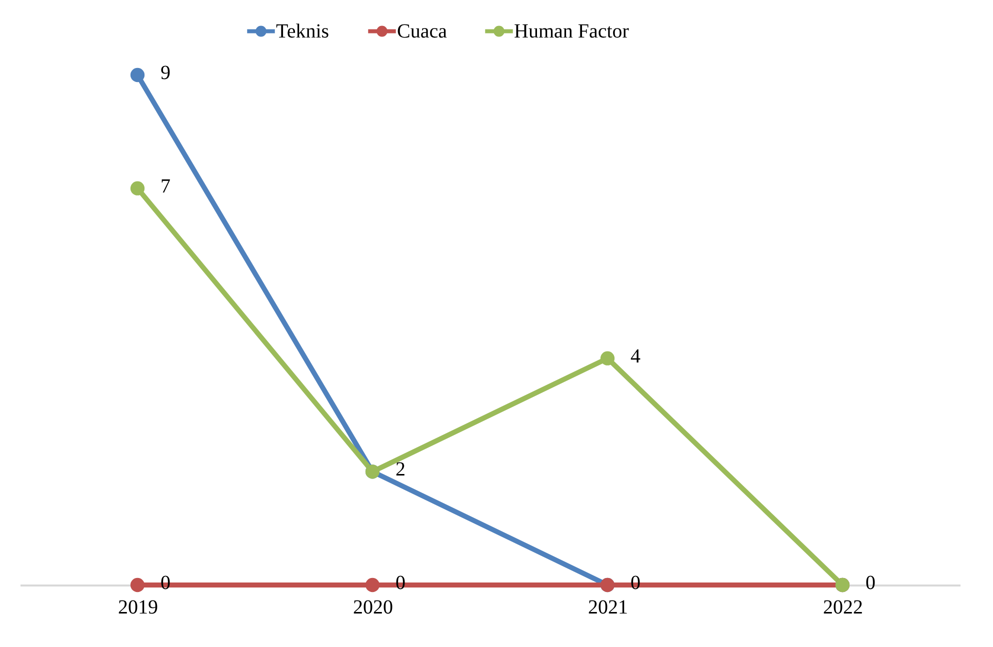  What do you see at coordinates (635, 356) in the screenshot?
I see `data-label: 4` at bounding box center [635, 356].